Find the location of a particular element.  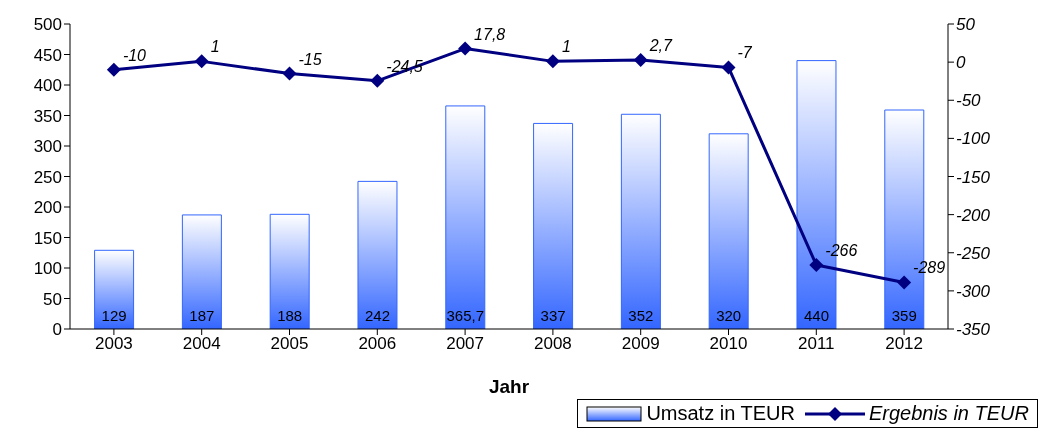

y2-tick-label: 0 is located at coordinates (961, 63).